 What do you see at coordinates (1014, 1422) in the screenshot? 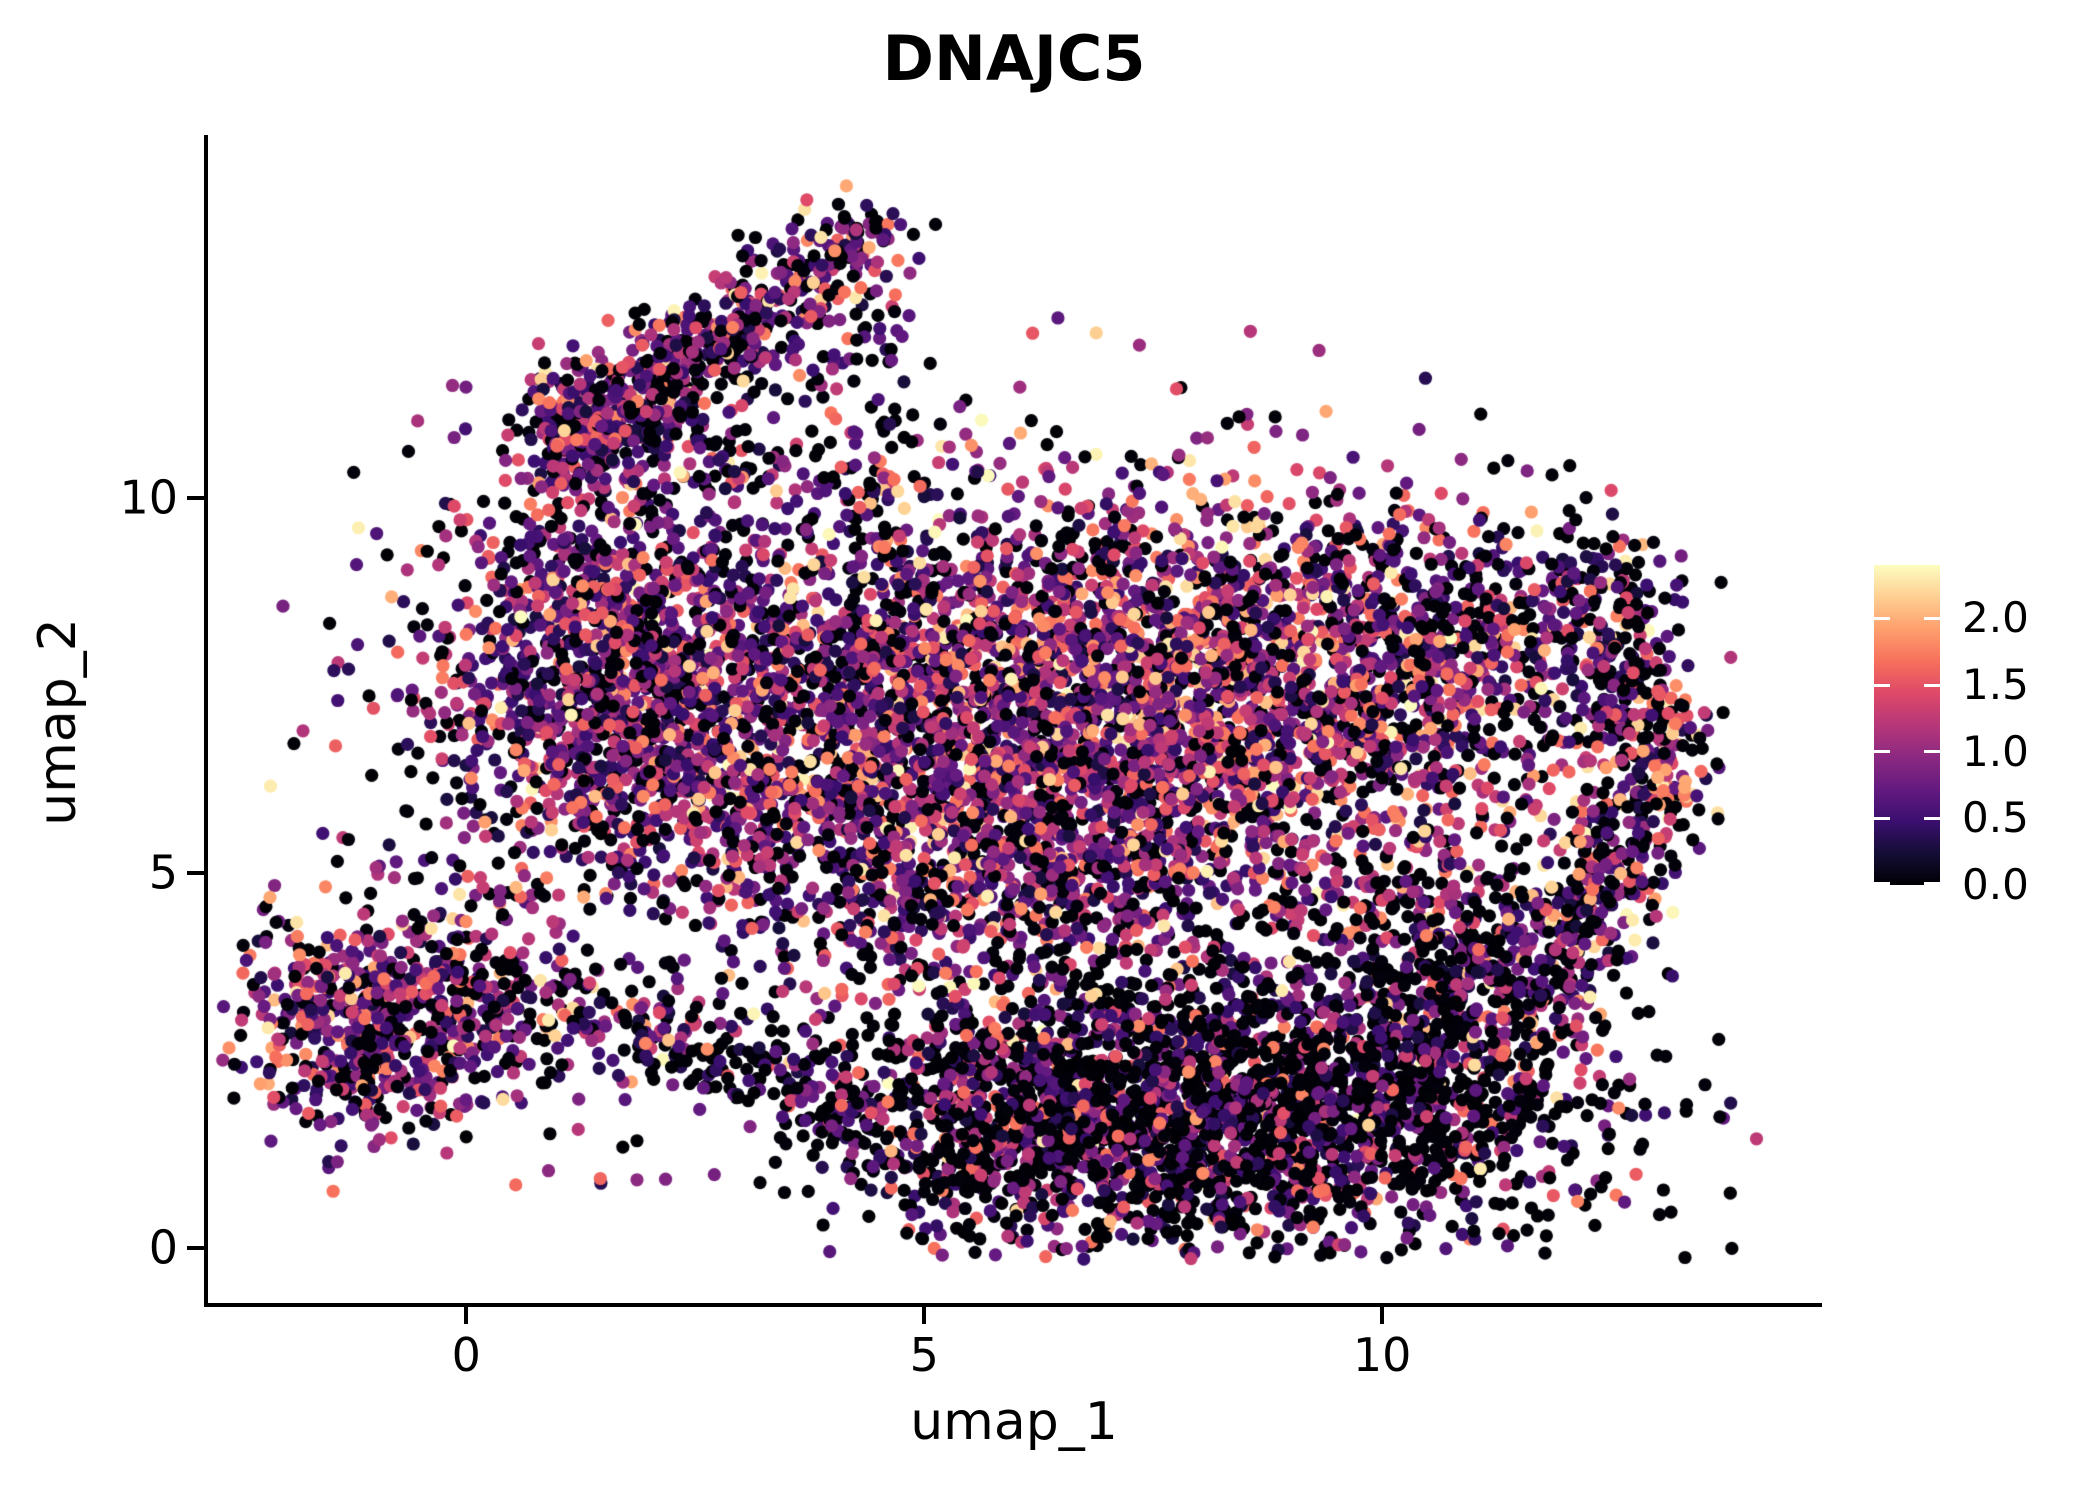
I see `x-axis-label: umap_1` at bounding box center [1014, 1422].